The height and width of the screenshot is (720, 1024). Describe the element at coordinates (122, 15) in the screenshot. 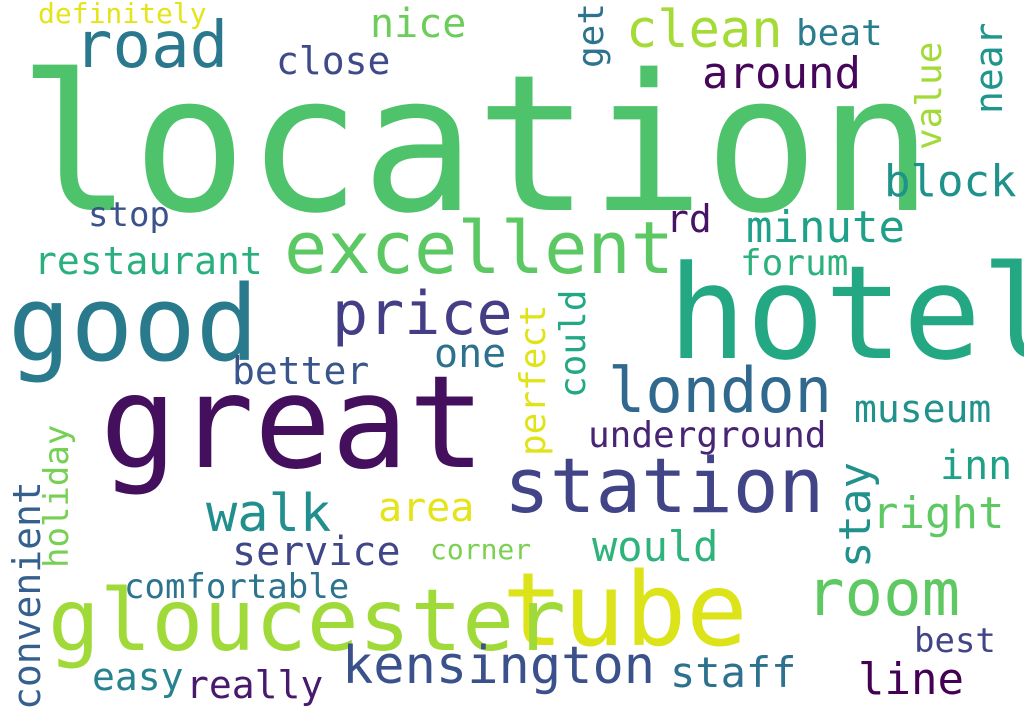

I see `word-definitely: definitely` at that location.